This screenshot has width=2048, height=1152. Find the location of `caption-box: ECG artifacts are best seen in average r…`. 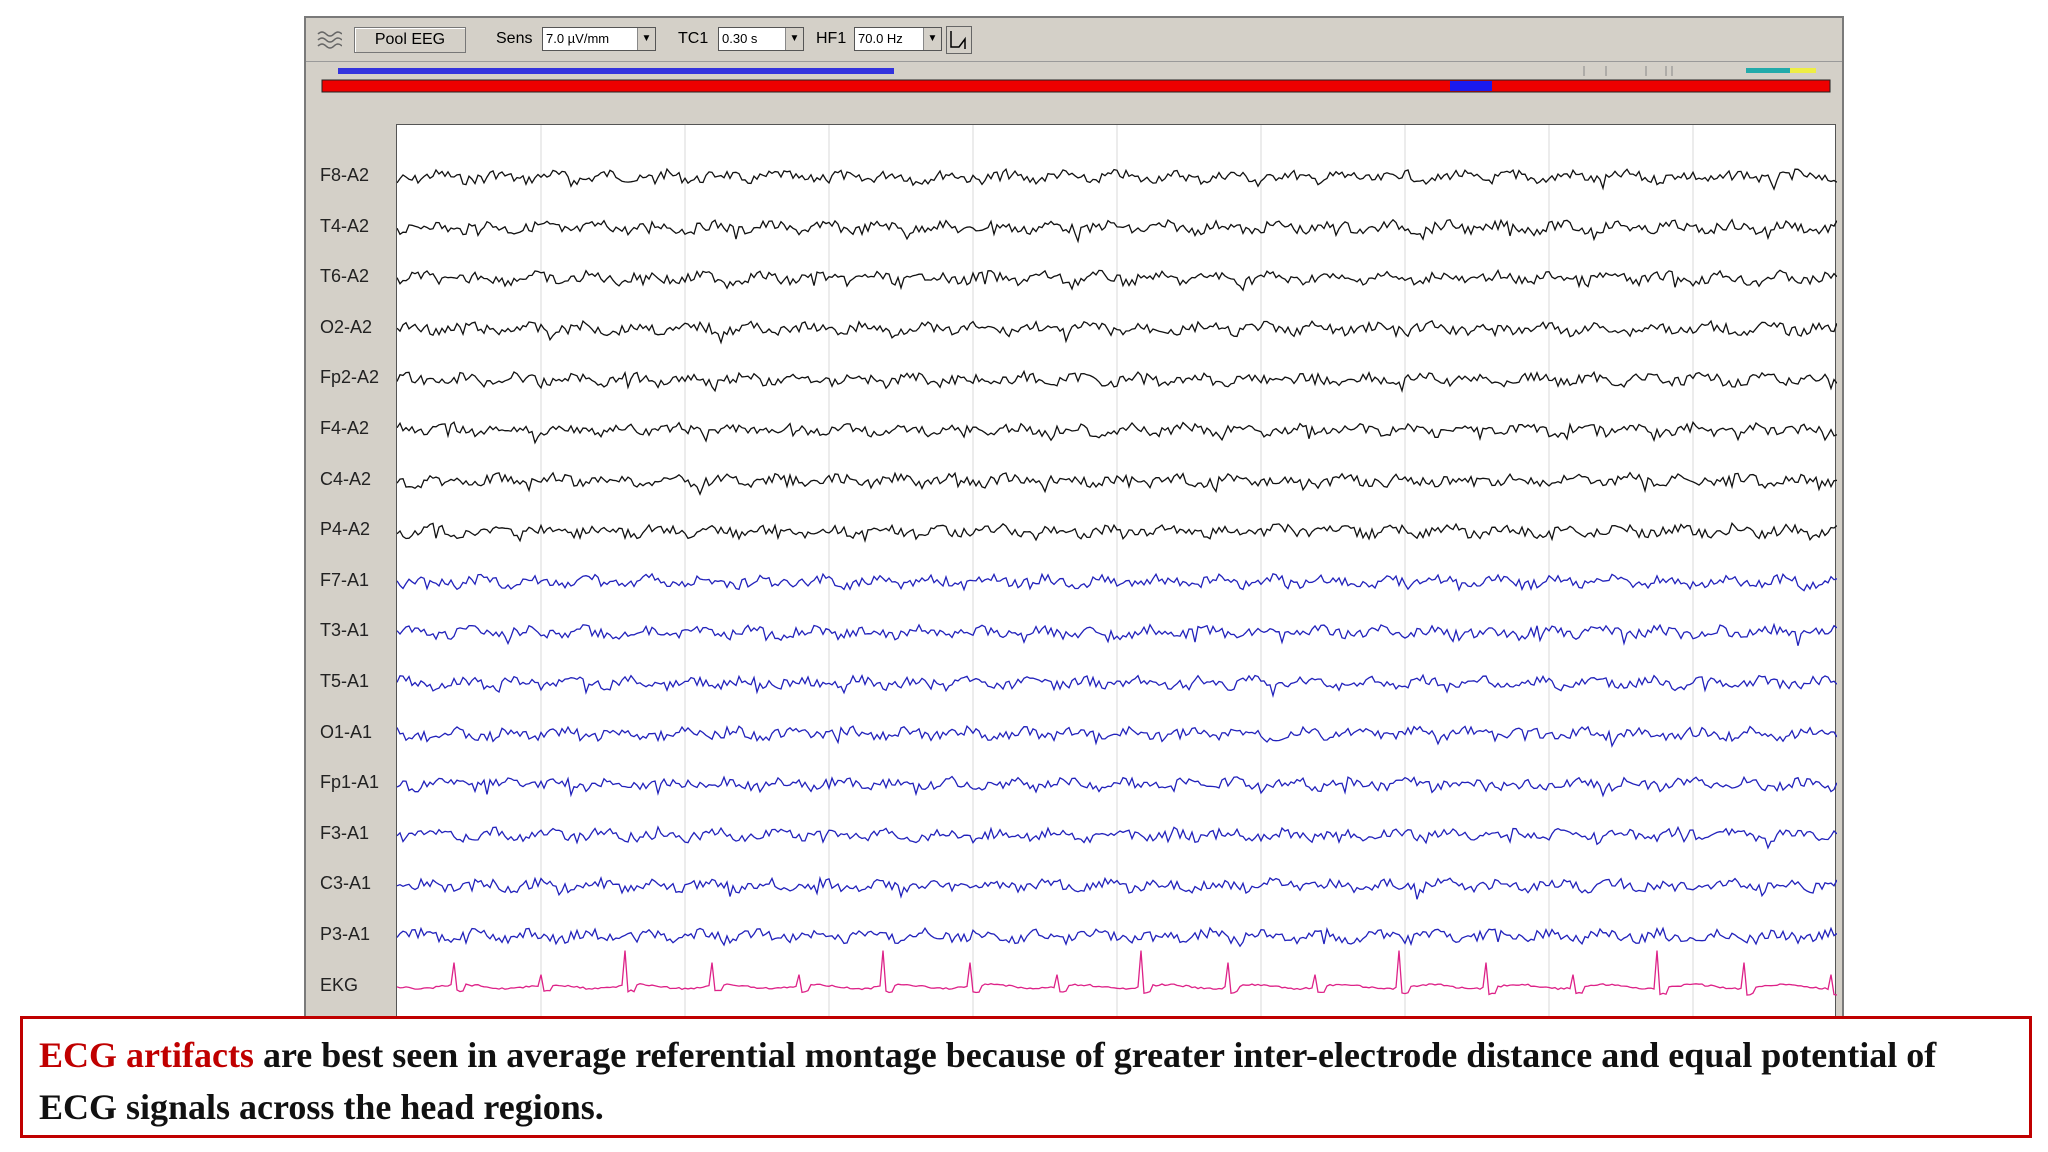

caption-box: ECG artifacts are best seen in average r… is located at coordinates (1026, 1077).